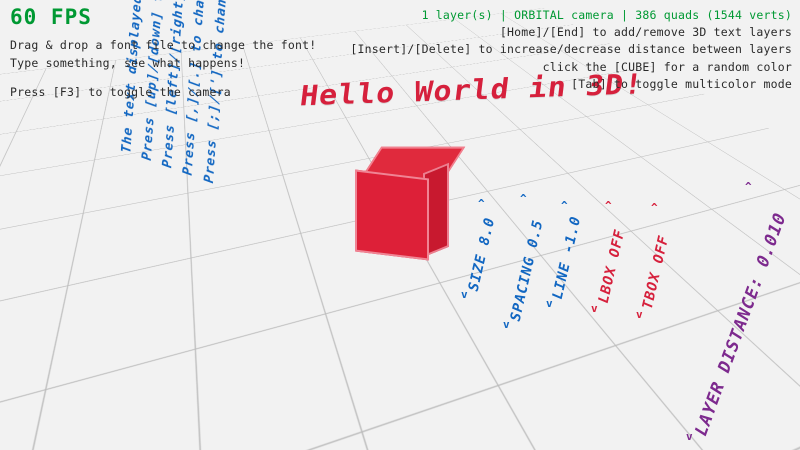  I want to click on info-line-cube-color: click the [CUBE] for a random color, so click(667, 66).